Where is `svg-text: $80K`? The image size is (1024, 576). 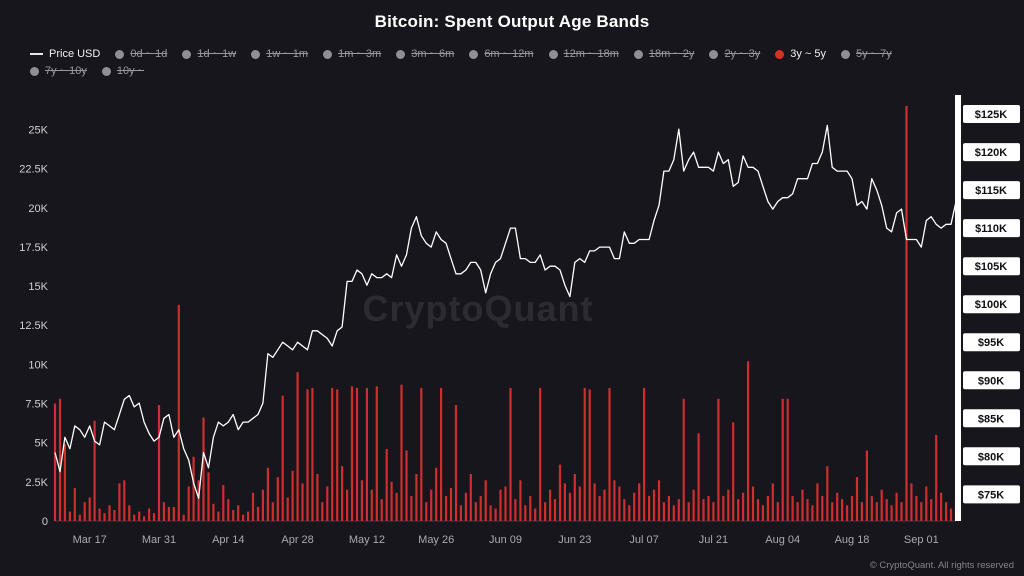
svg-text: $80K is located at coordinates (991, 457).